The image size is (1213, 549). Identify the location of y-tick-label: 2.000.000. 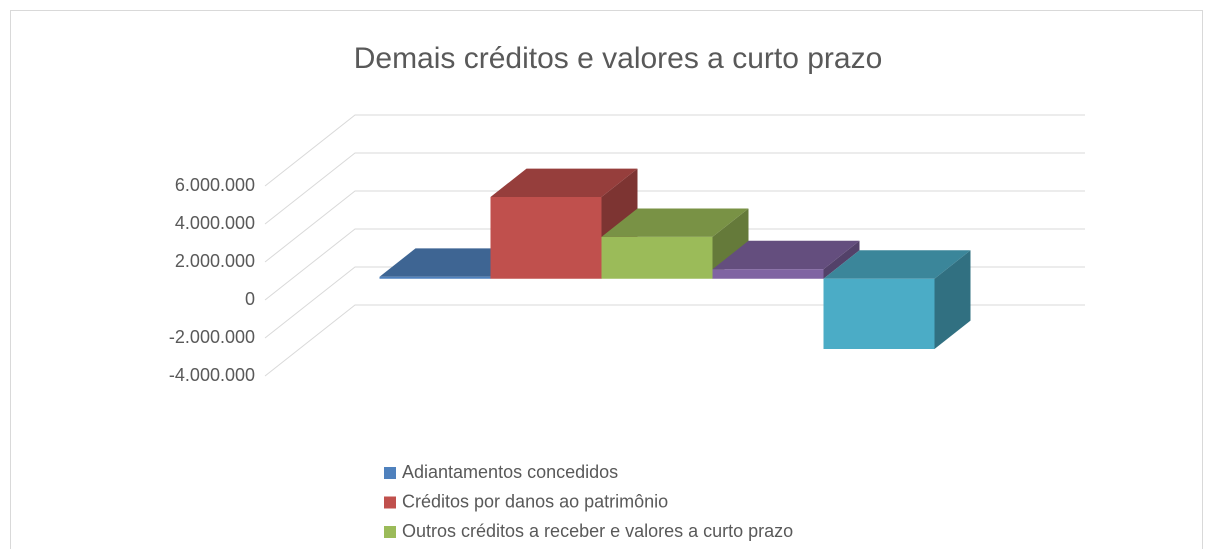
(215, 261).